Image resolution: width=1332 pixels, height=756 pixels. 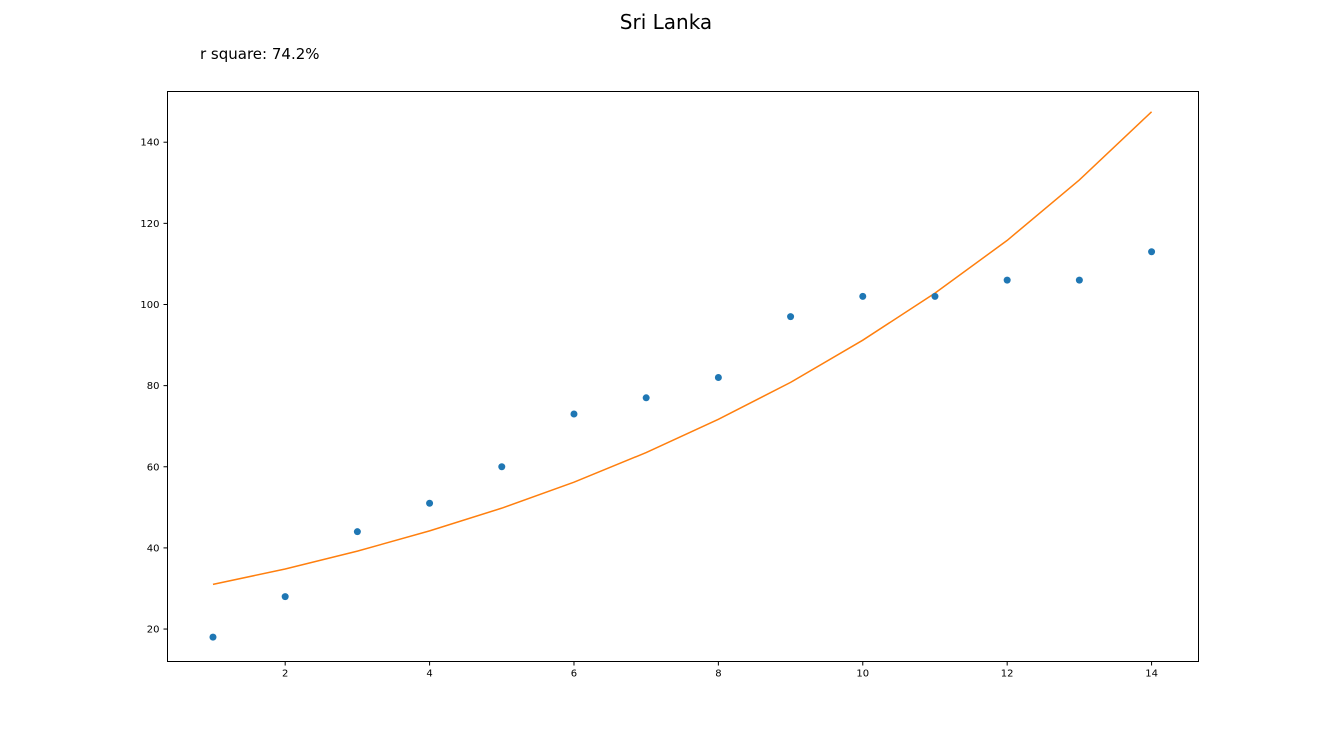 I want to click on y-tick-label: 120, so click(x=149, y=224).